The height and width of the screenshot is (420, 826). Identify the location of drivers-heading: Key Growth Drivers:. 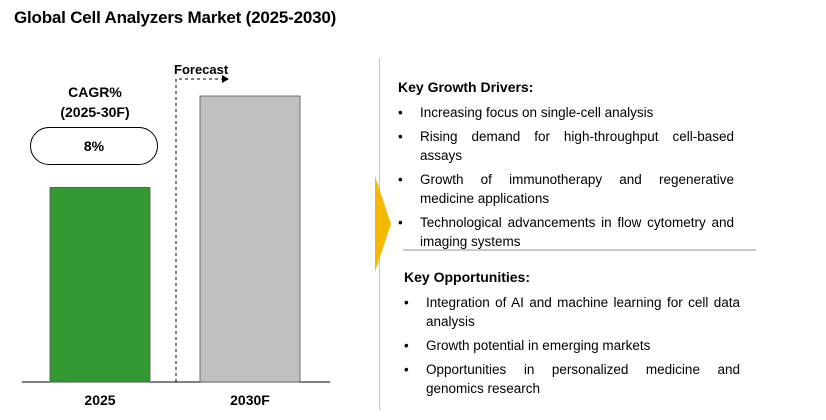
(466, 87).